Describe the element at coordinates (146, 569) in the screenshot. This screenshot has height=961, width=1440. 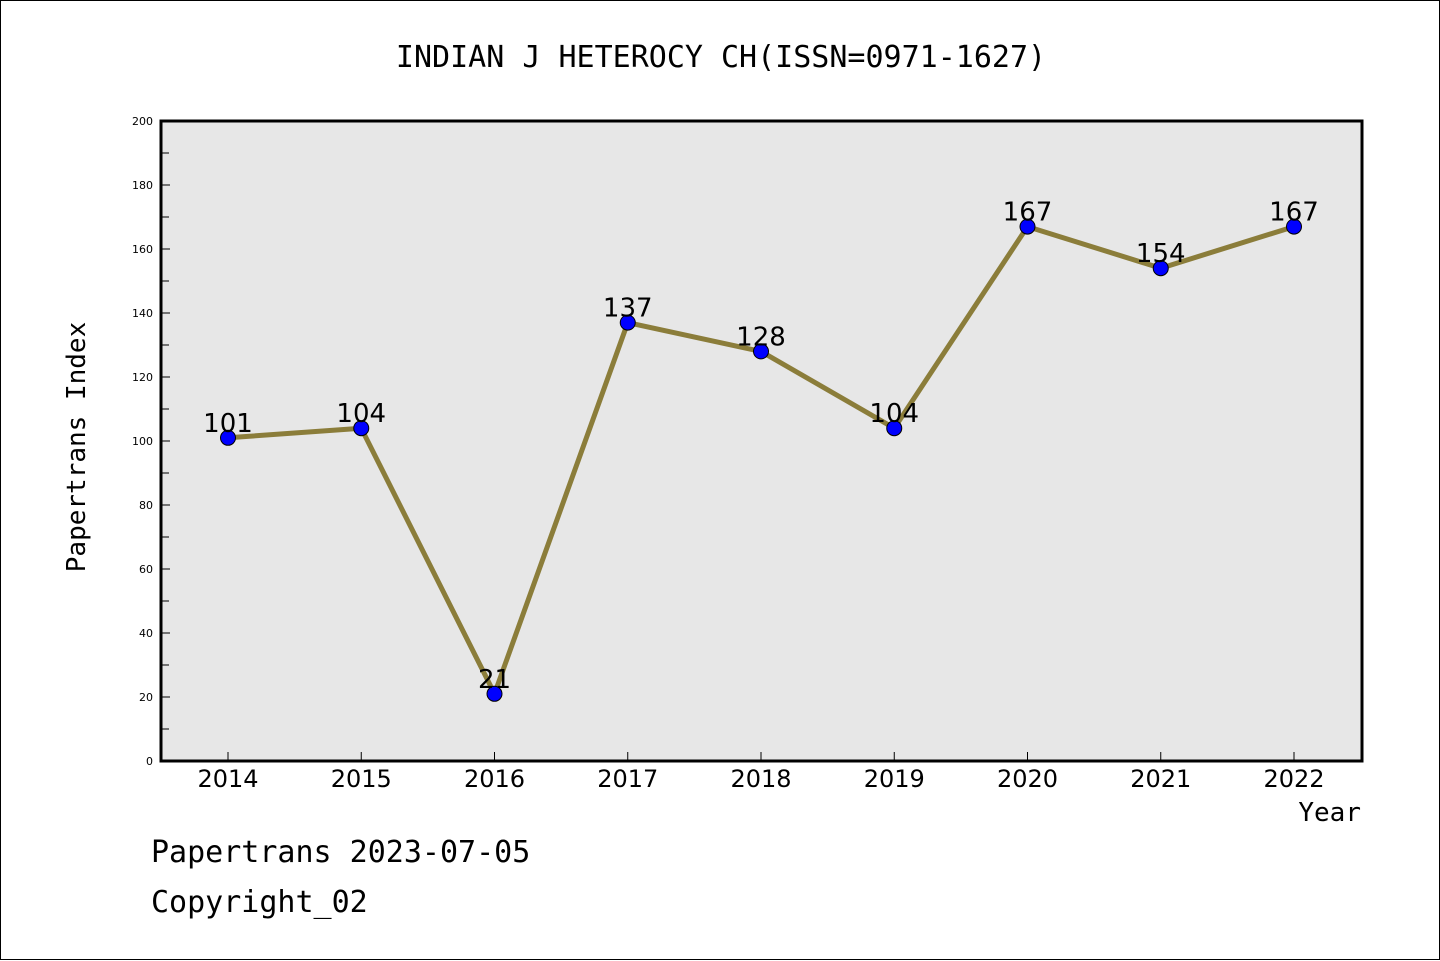
I see `y-tick-label: 60` at that location.